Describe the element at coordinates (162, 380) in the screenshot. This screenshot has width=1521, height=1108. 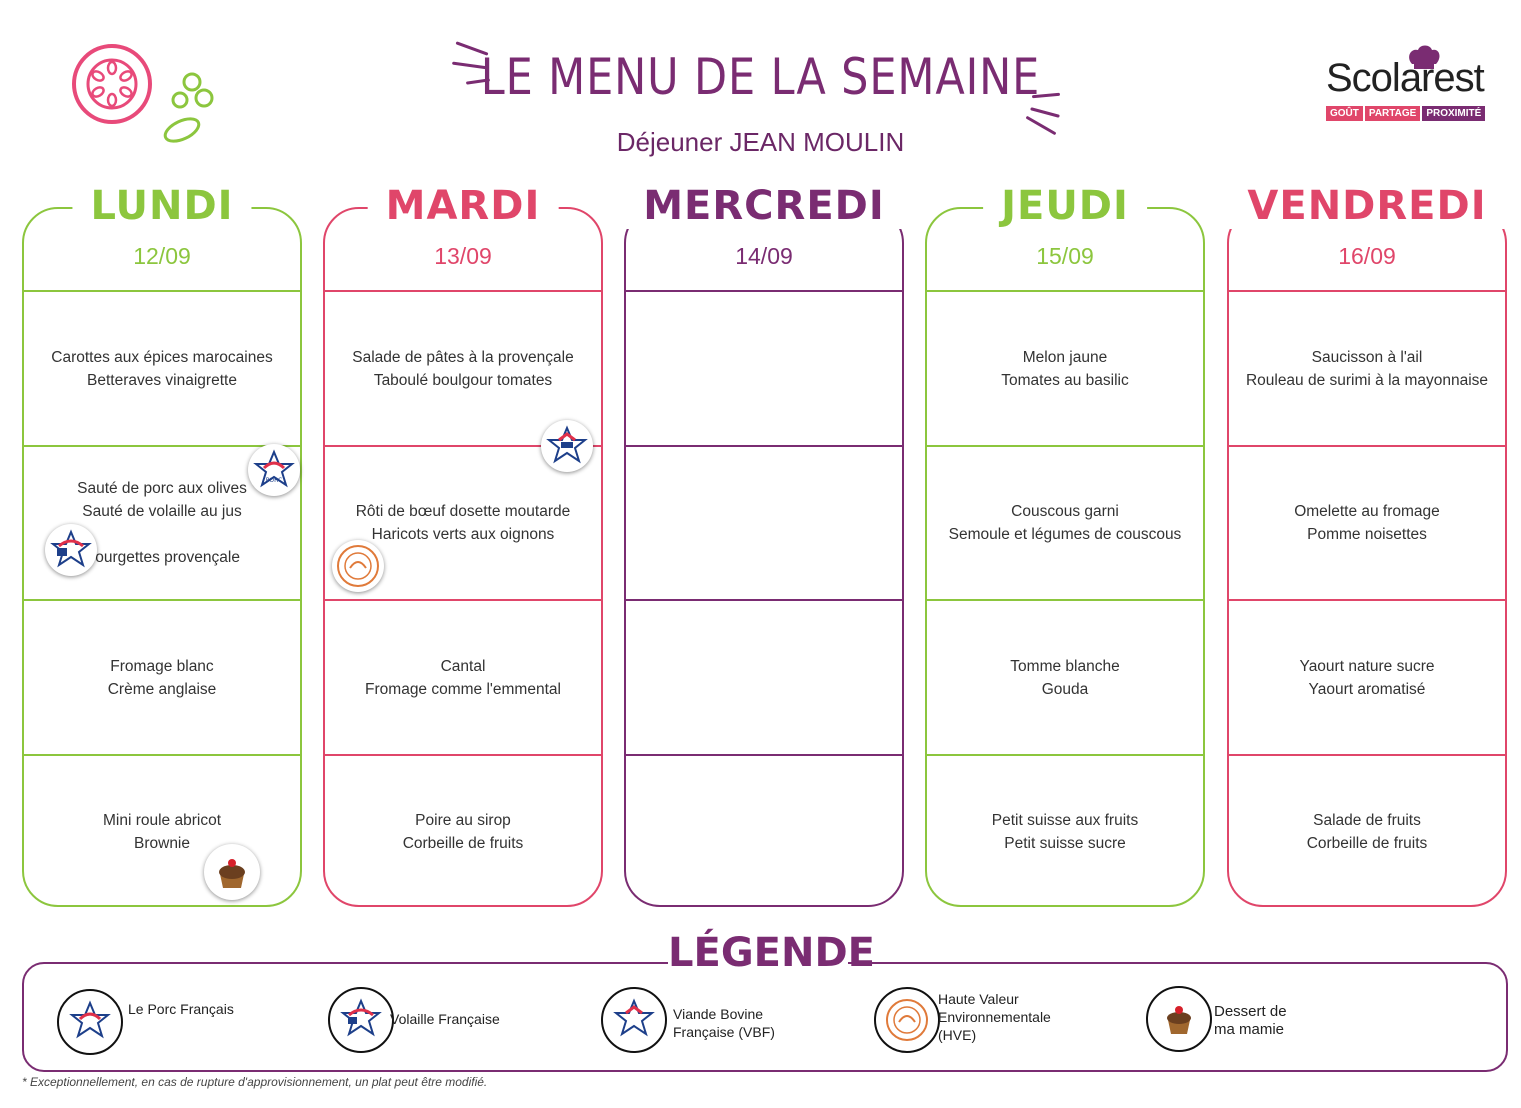
I see `menu-item: Betteraves vinaigrette` at that location.